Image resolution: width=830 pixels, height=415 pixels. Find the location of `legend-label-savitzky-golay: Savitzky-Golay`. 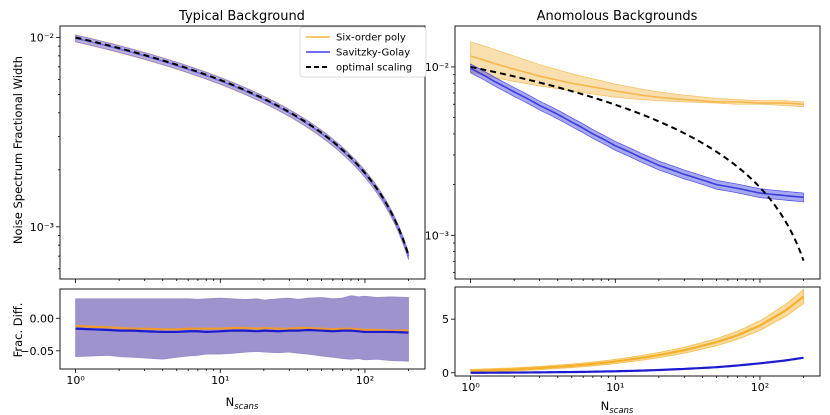

legend-label-savitzky-golay: Savitzky-Golay is located at coordinates (373, 53).